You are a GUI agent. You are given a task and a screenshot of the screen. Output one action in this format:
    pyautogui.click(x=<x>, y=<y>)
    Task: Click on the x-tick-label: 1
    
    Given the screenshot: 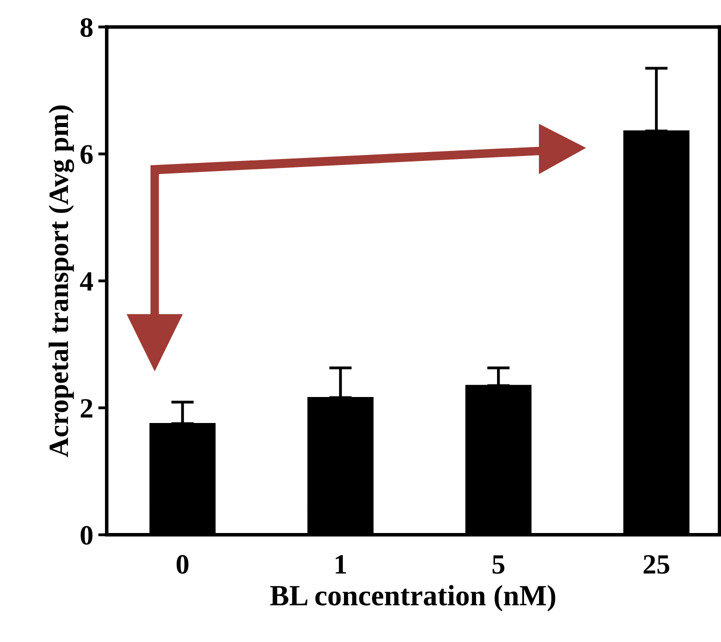 What is the action you would take?
    pyautogui.click(x=341, y=564)
    